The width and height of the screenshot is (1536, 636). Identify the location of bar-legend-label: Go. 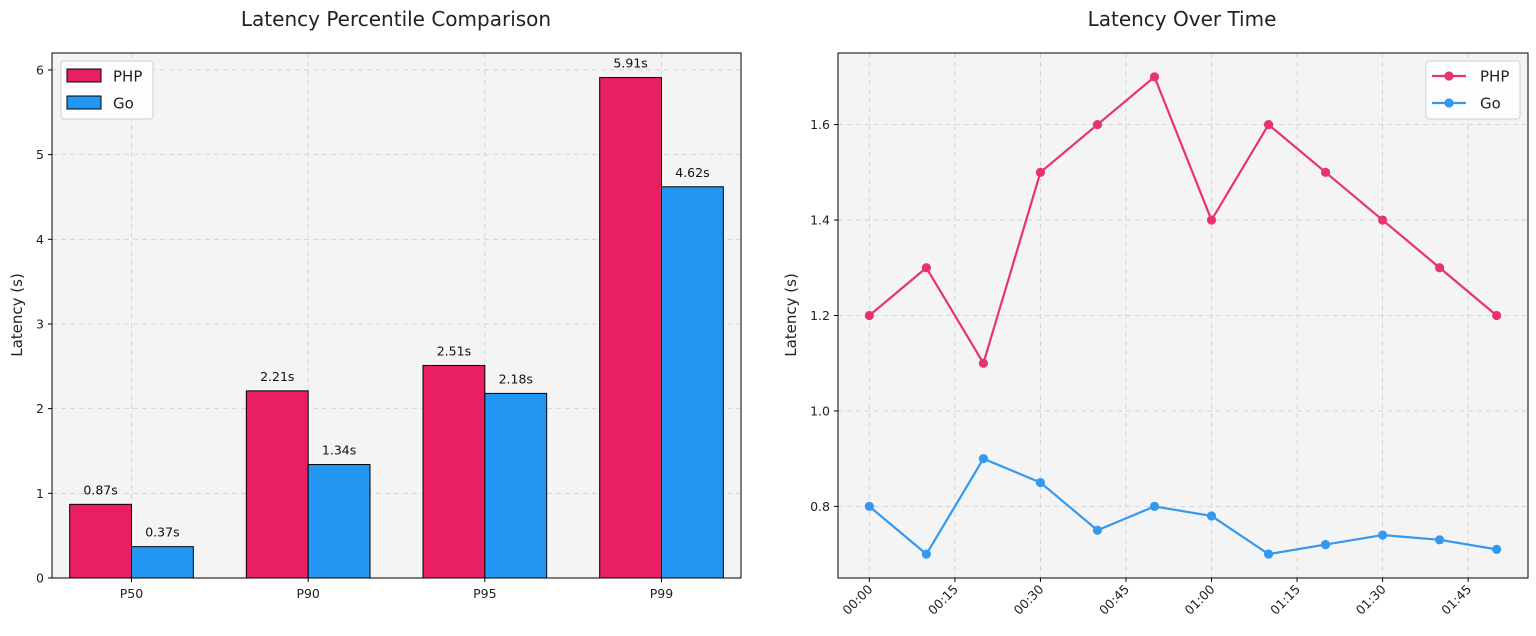
(123, 104).